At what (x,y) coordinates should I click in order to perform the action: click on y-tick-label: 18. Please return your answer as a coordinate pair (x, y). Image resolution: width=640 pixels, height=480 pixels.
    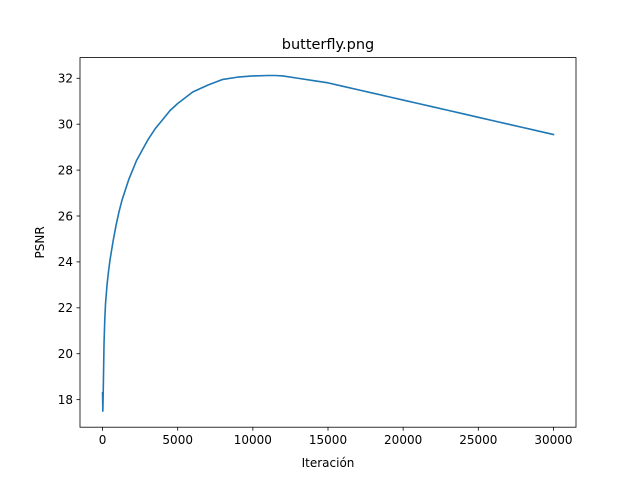
    Looking at the image, I should click on (65, 400).